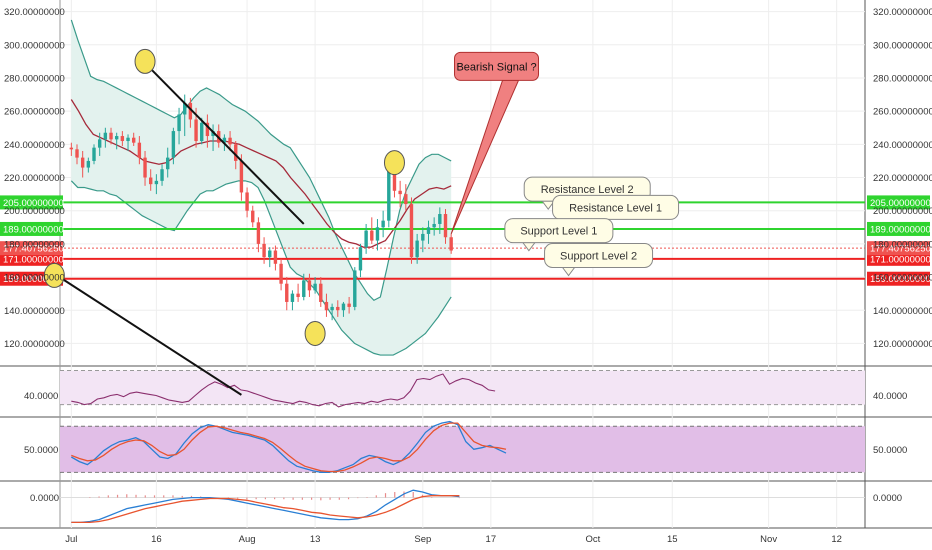 The height and width of the screenshot is (550, 932). I want to click on bollinger-middle-line, so click(261, 173).